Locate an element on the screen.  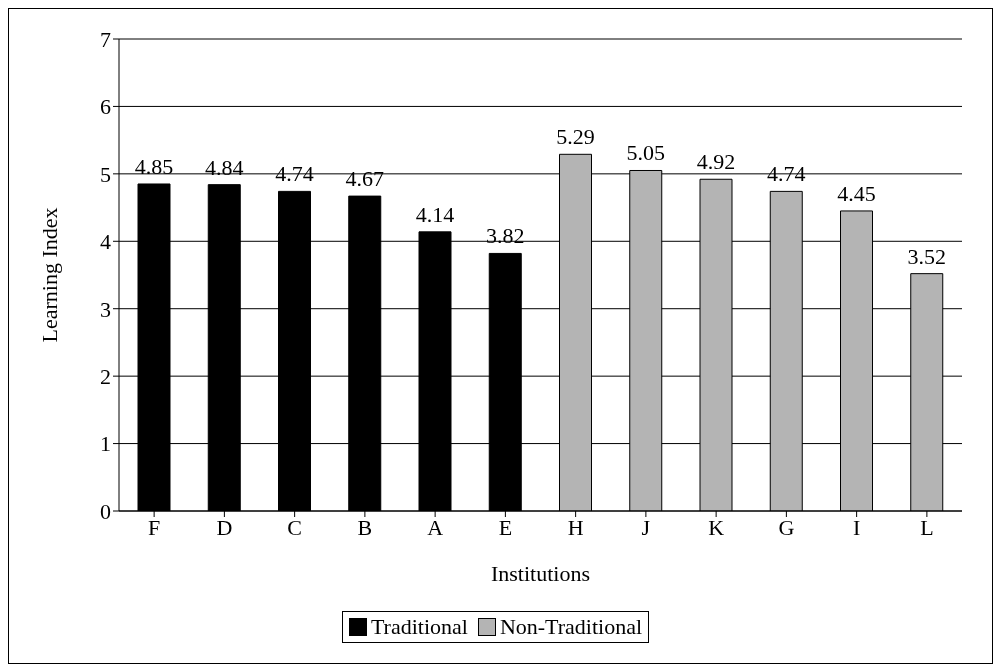
data-label: 5.05 is located at coordinates (645, 153).